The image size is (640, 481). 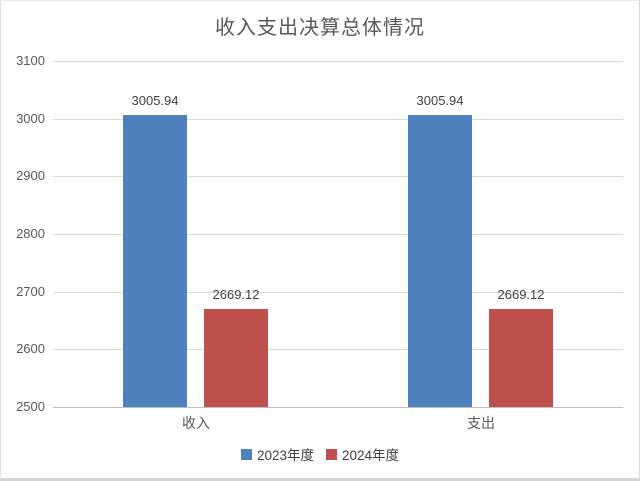 What do you see at coordinates (196, 423) in the screenshot?
I see `x-axis-category-label: 收入` at bounding box center [196, 423].